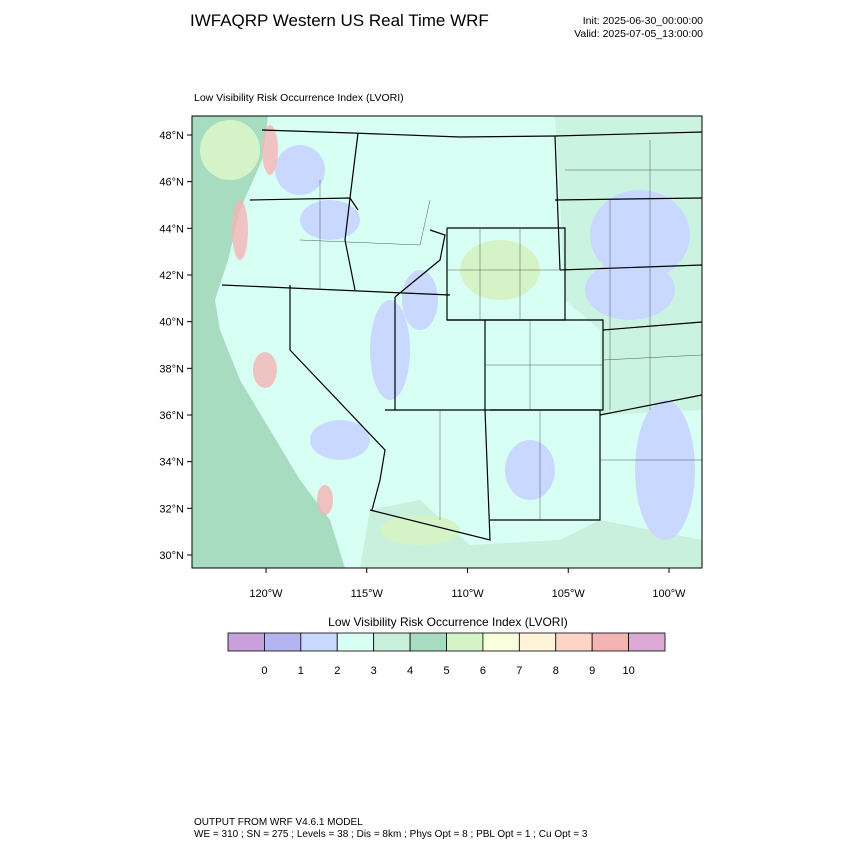 The width and height of the screenshot is (850, 850). What do you see at coordinates (569, 594) in the screenshot?
I see `lon-label: 105°W` at bounding box center [569, 594].